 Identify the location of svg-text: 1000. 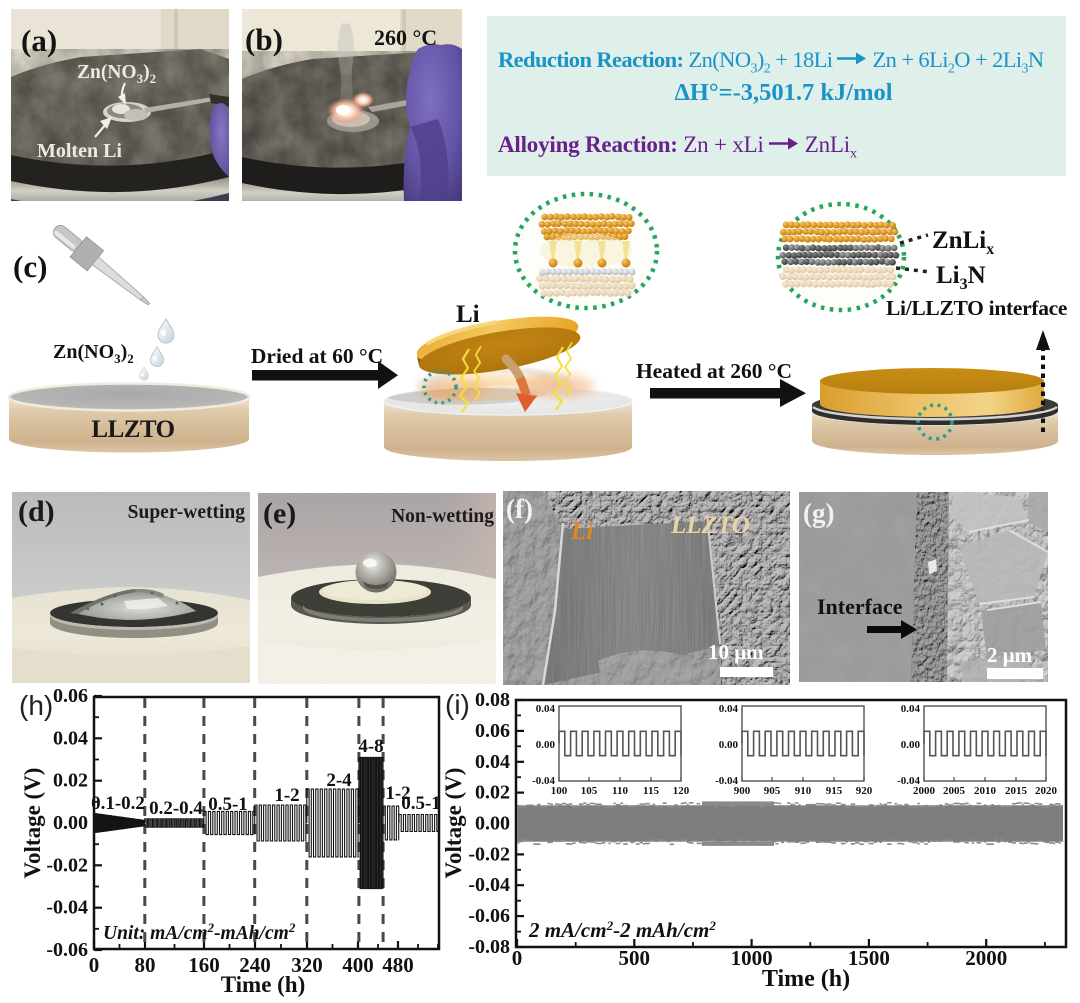
(752, 958).